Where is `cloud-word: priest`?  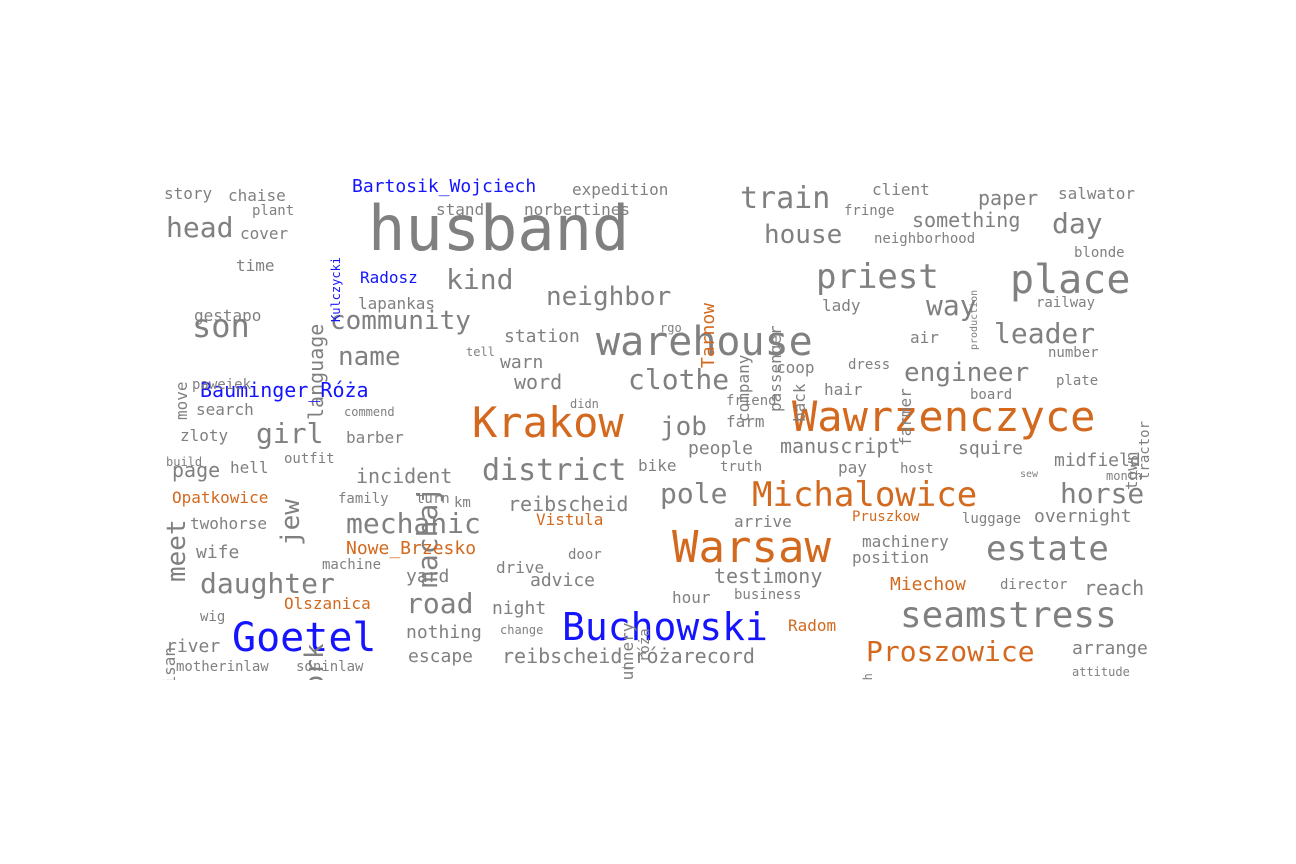
cloud-word: priest is located at coordinates (877, 277).